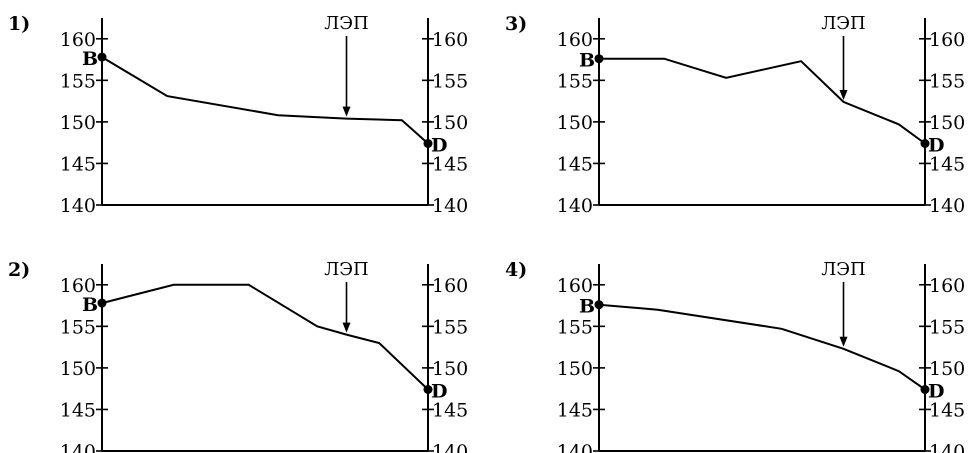 The image size is (973, 453). What do you see at coordinates (19, 270) in the screenshot?
I see `panel-label: 2)` at bounding box center [19, 270].